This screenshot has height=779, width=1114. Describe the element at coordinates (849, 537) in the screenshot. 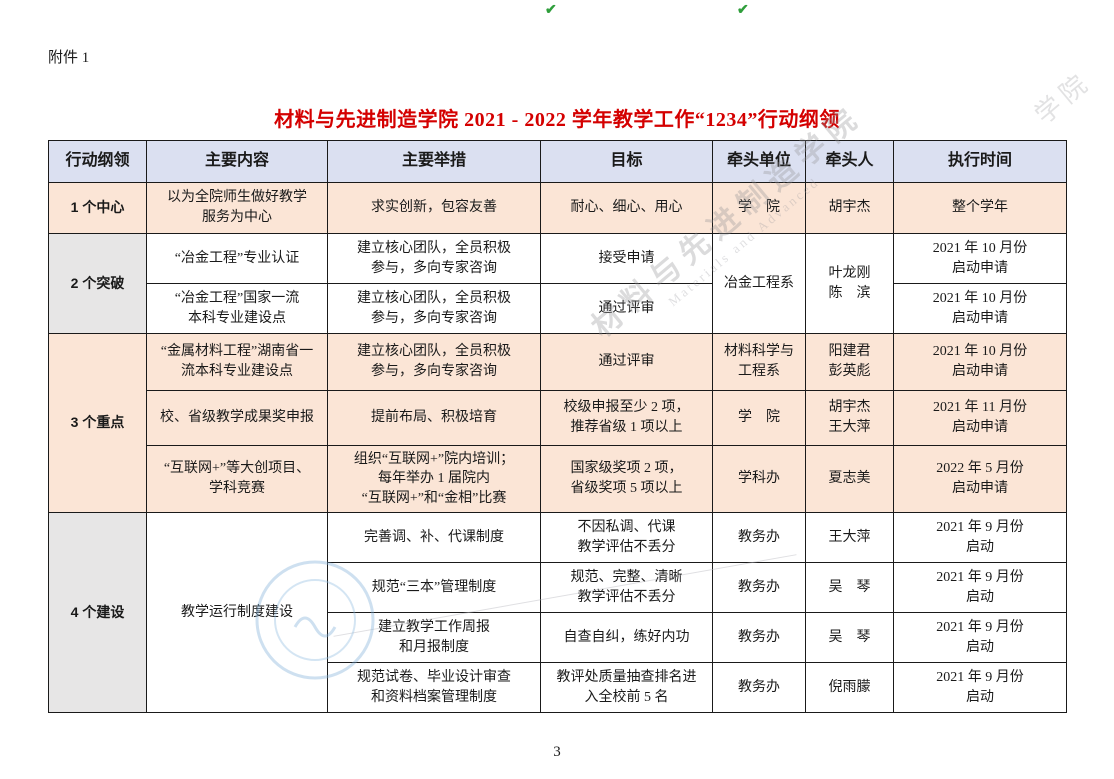

I see `cell-lead-person: 王大萍` at that location.